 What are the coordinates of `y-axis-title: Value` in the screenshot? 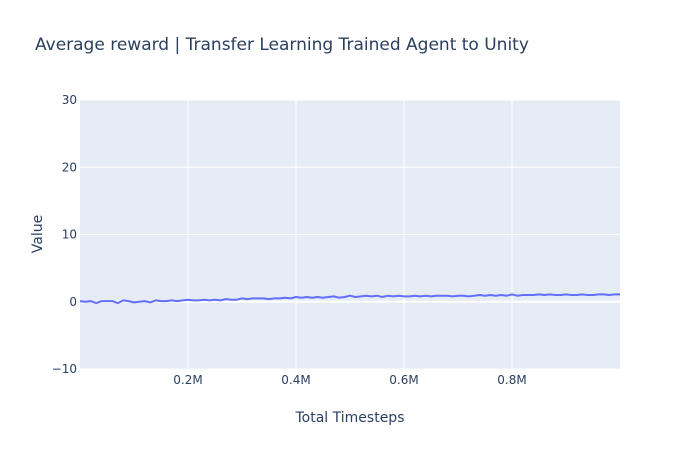 It's located at (38, 234).